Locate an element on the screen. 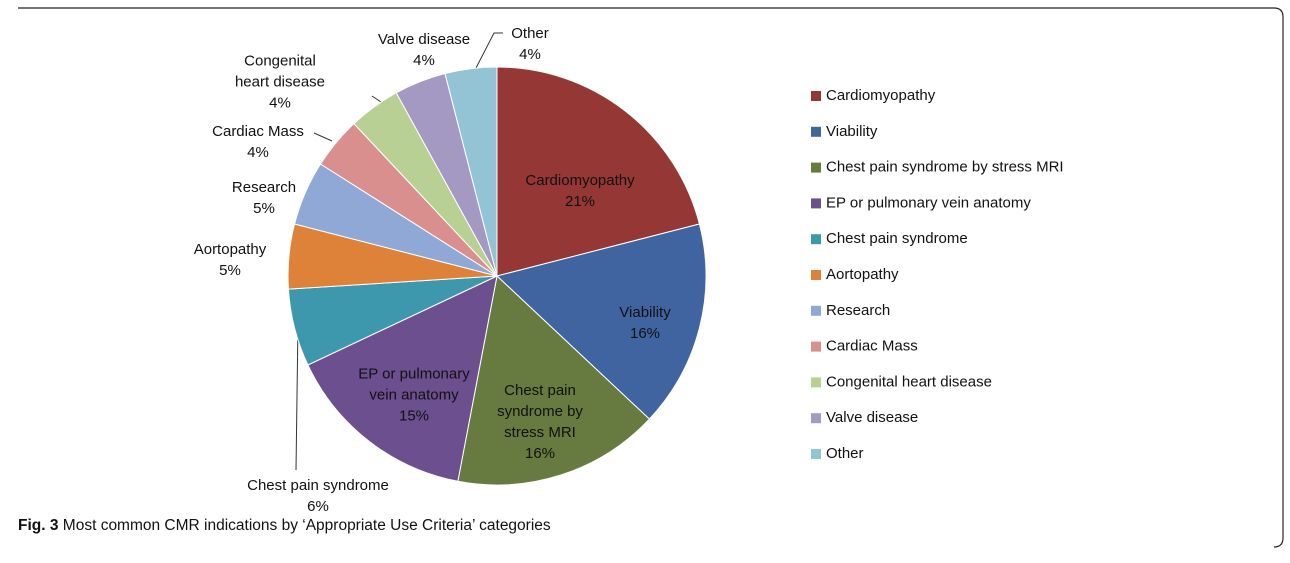 This screenshot has width=1290, height=563. legend-label: Chest pain syndrome is located at coordinates (897, 238).